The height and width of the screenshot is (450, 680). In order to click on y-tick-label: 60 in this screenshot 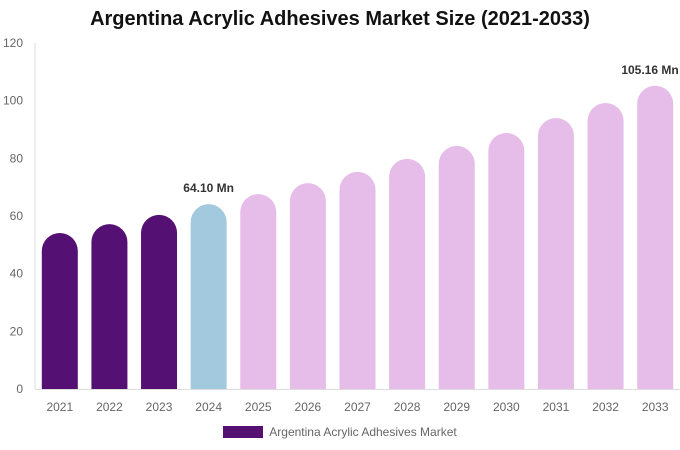, I will do `click(17, 216)`.